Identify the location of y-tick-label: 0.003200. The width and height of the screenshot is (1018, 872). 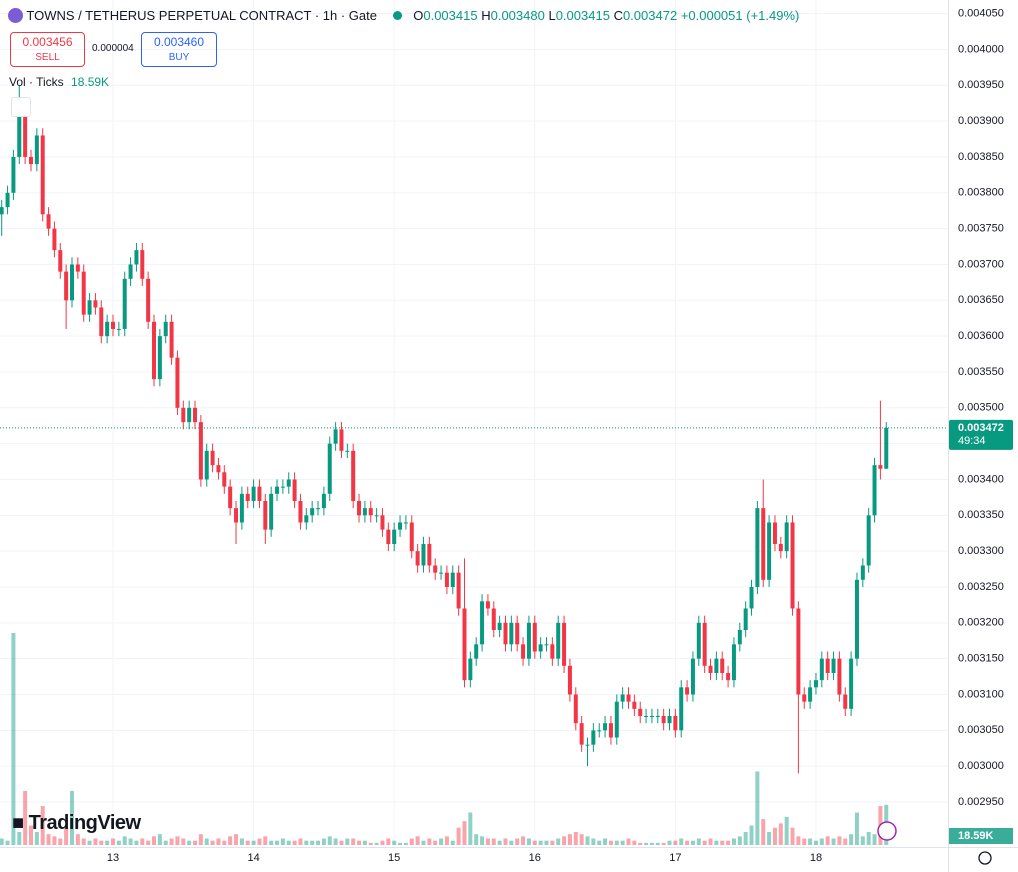
(981, 623).